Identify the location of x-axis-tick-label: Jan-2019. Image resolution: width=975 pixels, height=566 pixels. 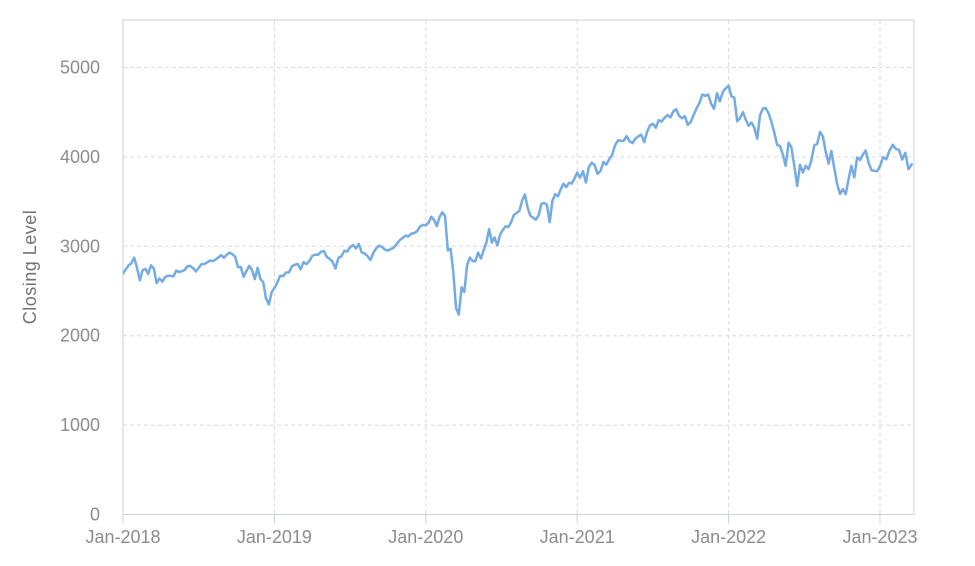
(274, 537).